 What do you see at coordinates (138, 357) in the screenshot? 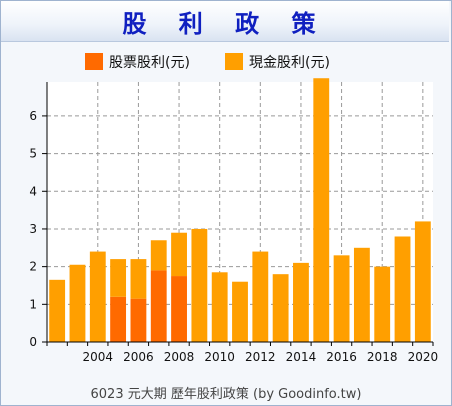
I see `x-tick-label: 2006` at bounding box center [138, 357].